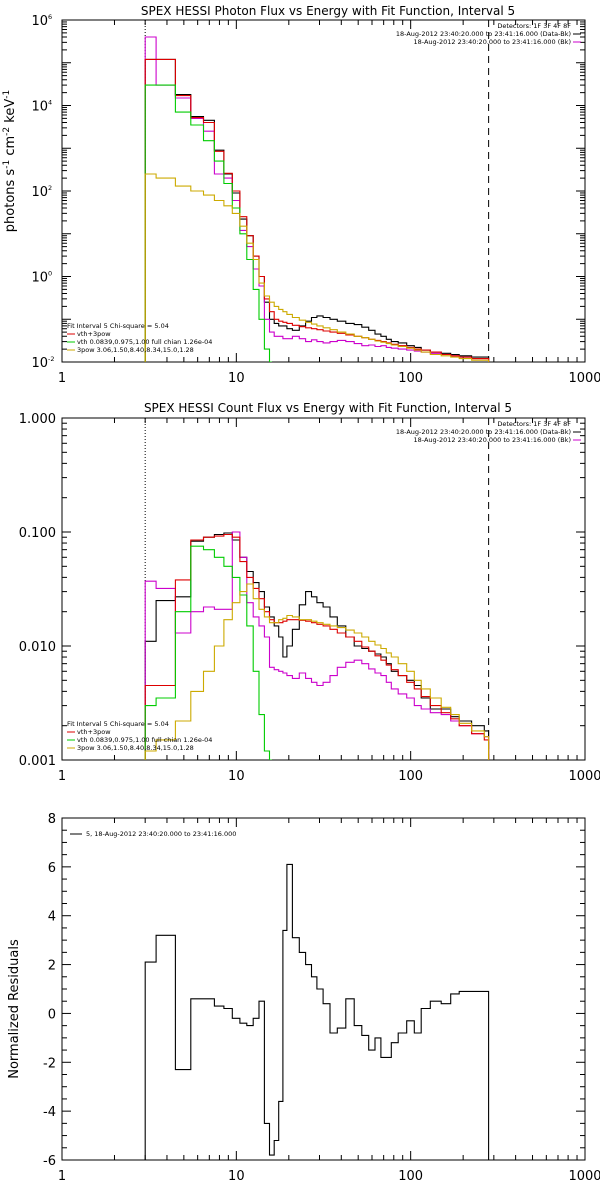 This screenshot has width=600, height=1200. I want to click on y-tick-exponent: 0, so click(50, 274).